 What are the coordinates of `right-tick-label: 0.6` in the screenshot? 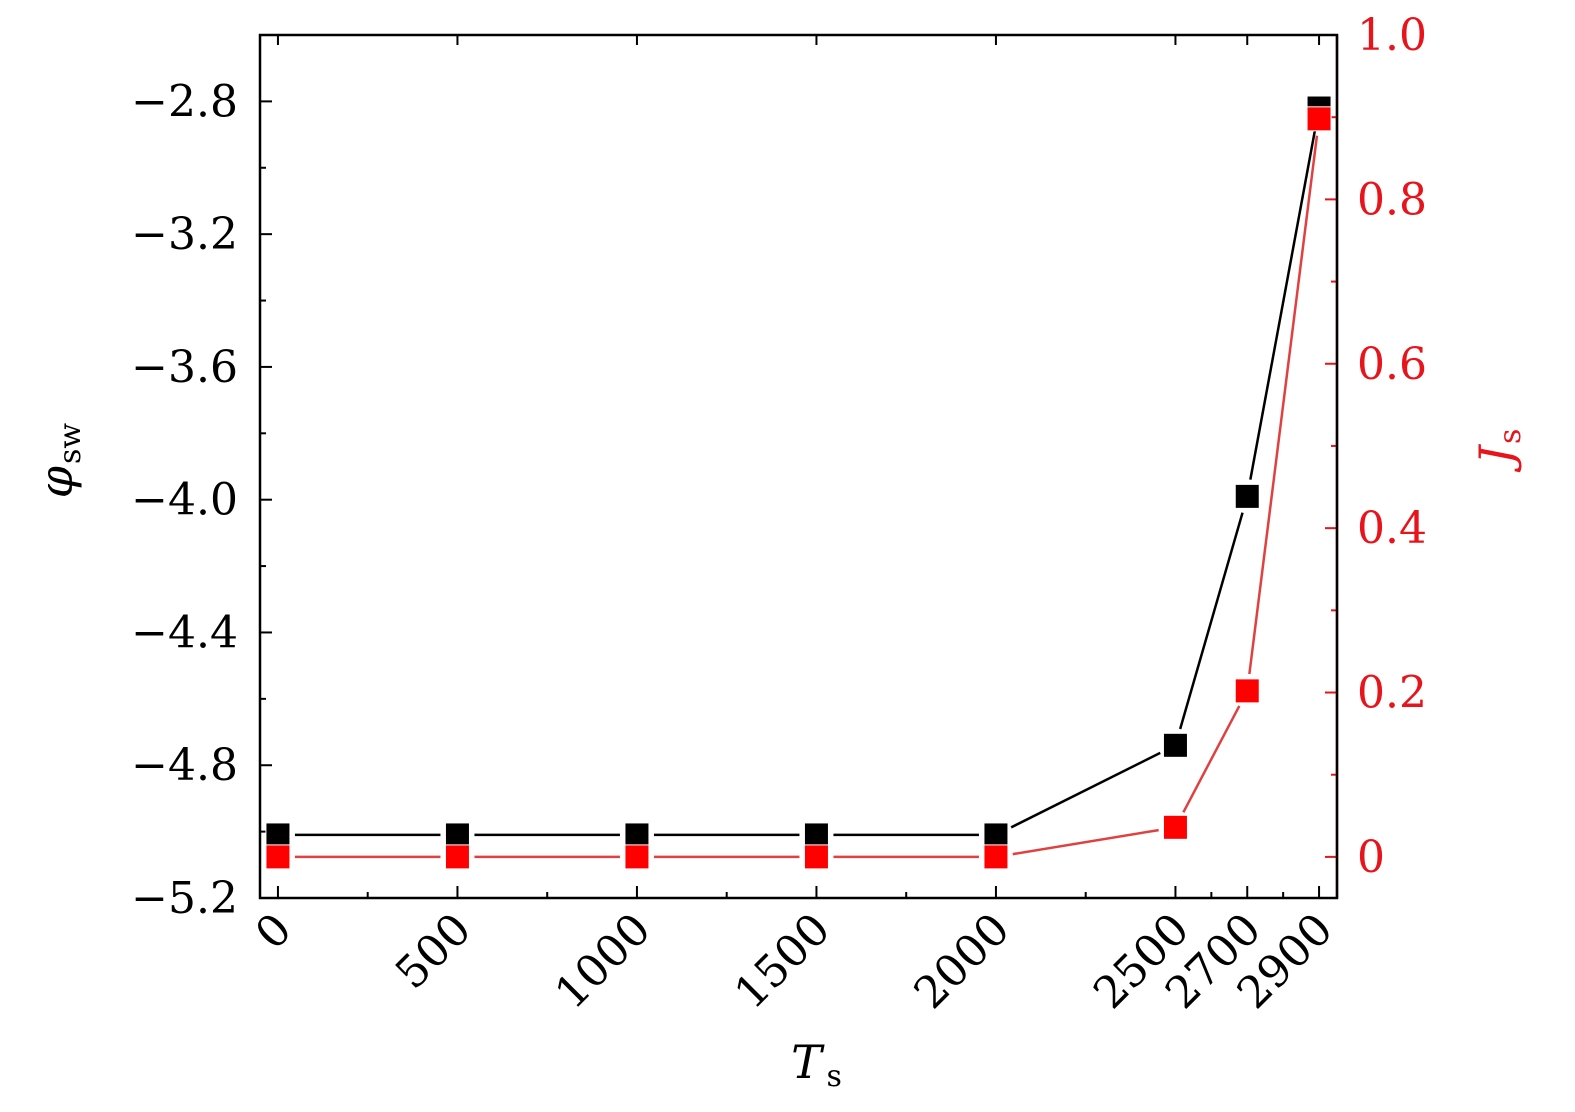 It's located at (1392, 364).